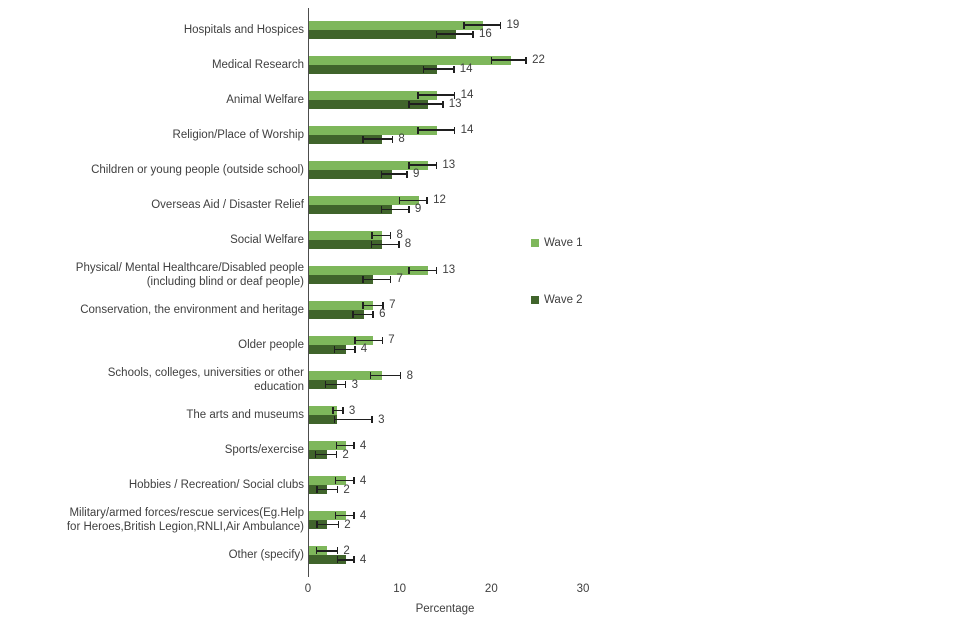  I want to click on category-label: Sports/exercise, so click(154, 450).